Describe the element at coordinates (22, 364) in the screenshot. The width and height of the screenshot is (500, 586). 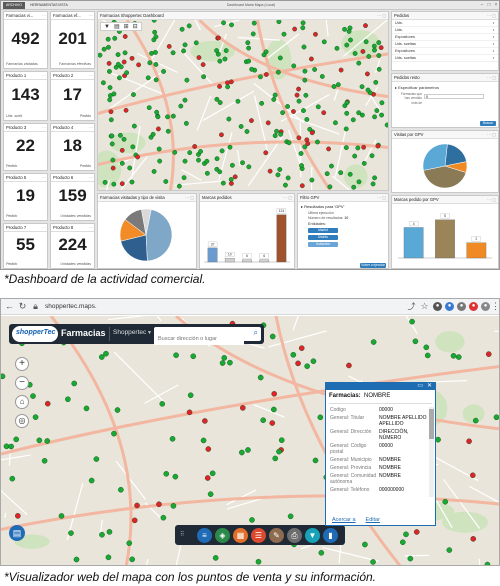
I see `zoom-in-button: +` at that location.